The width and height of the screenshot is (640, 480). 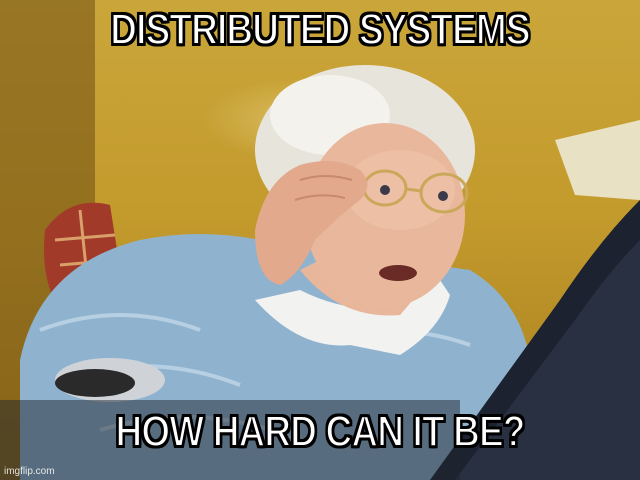 What do you see at coordinates (597, 160) in the screenshot?
I see `lamp-shade` at bounding box center [597, 160].